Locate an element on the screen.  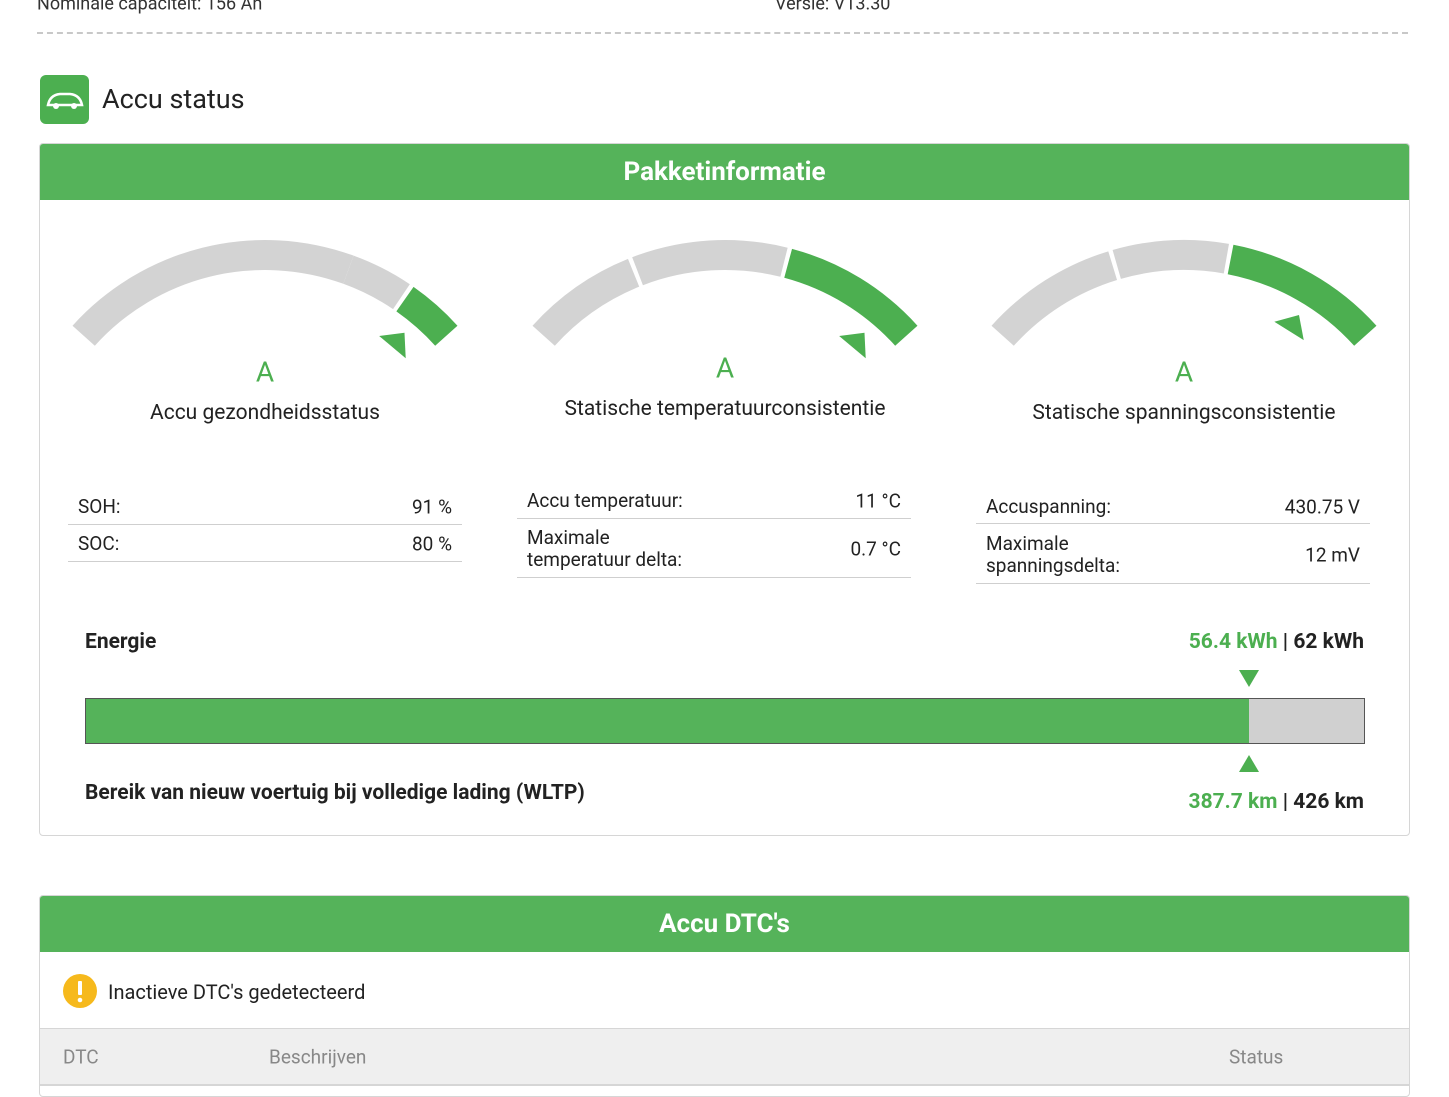
section-title: Accu status is located at coordinates (173, 99).